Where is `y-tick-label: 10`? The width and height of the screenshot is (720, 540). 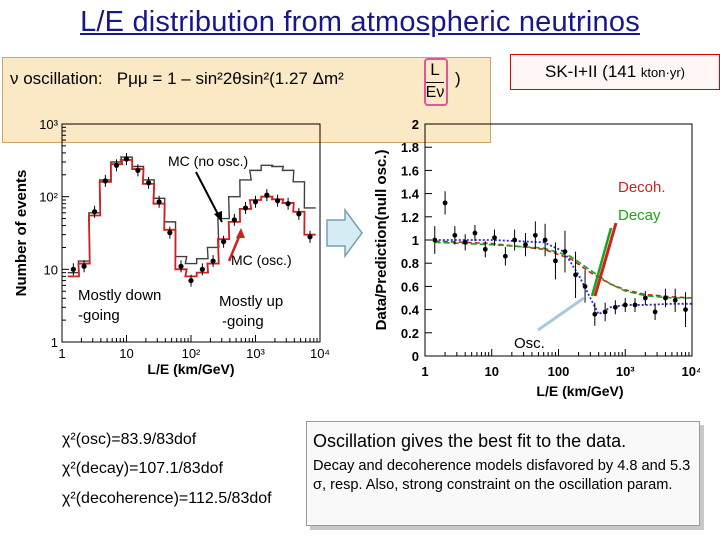
y-tick-label: 10 is located at coordinates (51, 269).